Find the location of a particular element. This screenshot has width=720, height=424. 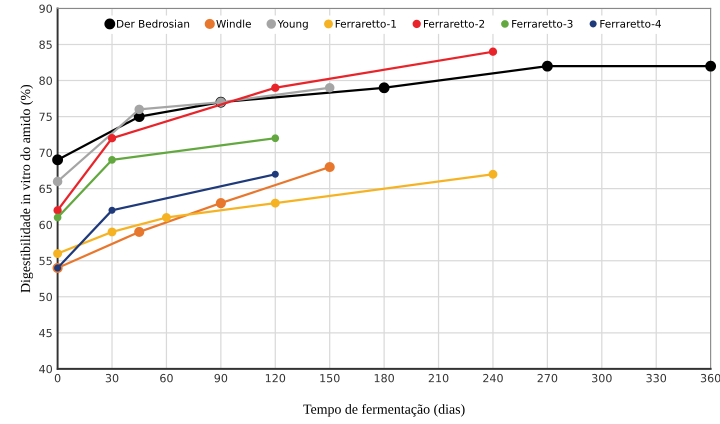

x-tick-label: 90 is located at coordinates (221, 378).